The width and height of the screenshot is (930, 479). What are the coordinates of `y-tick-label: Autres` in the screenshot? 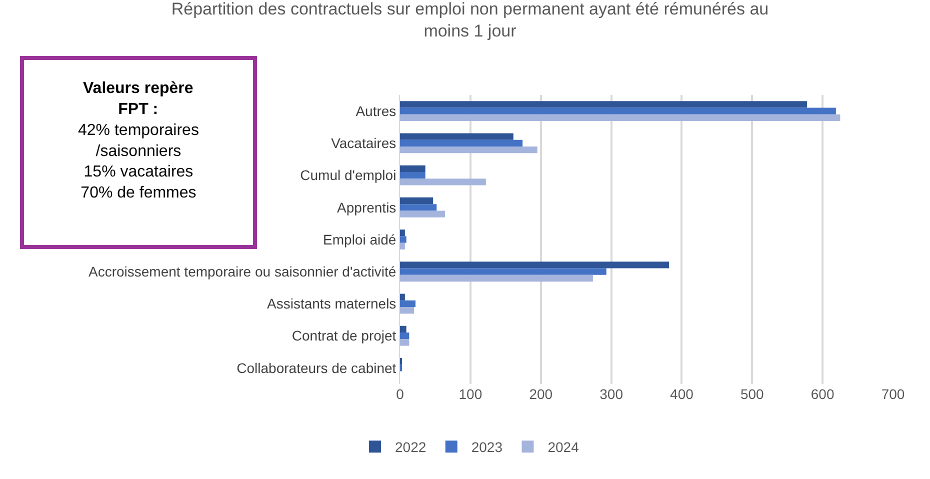 It's located at (376, 110).